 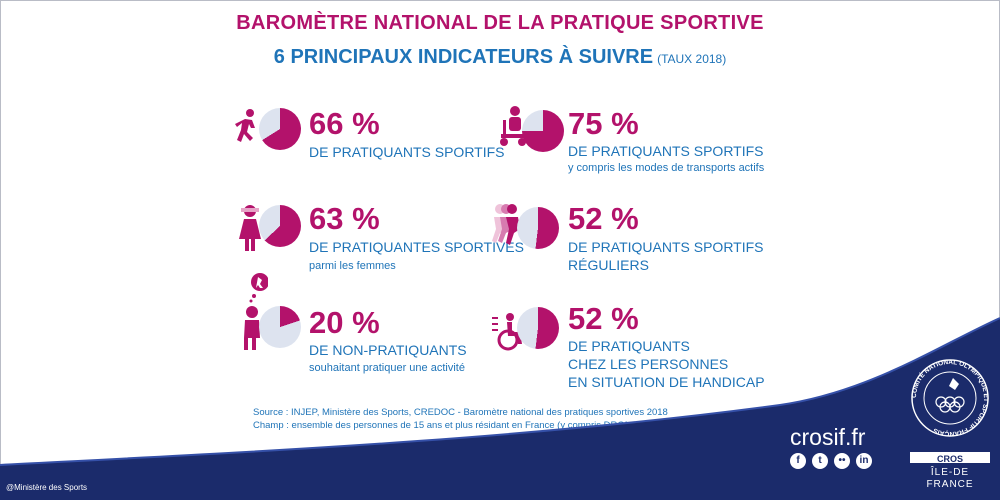 I want to click on logo-region: ÎLE-DE FRANCE, so click(x=950, y=479).